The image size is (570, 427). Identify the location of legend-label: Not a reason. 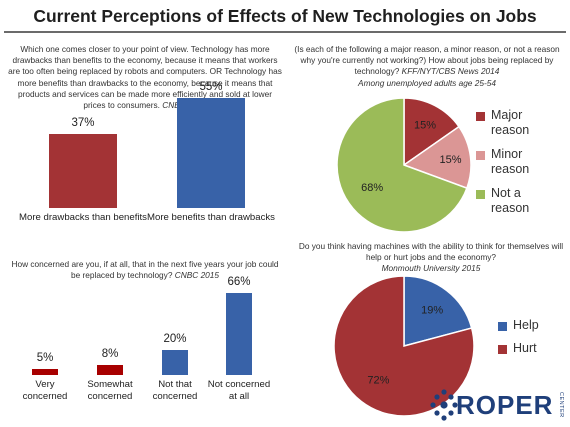
(510, 200).